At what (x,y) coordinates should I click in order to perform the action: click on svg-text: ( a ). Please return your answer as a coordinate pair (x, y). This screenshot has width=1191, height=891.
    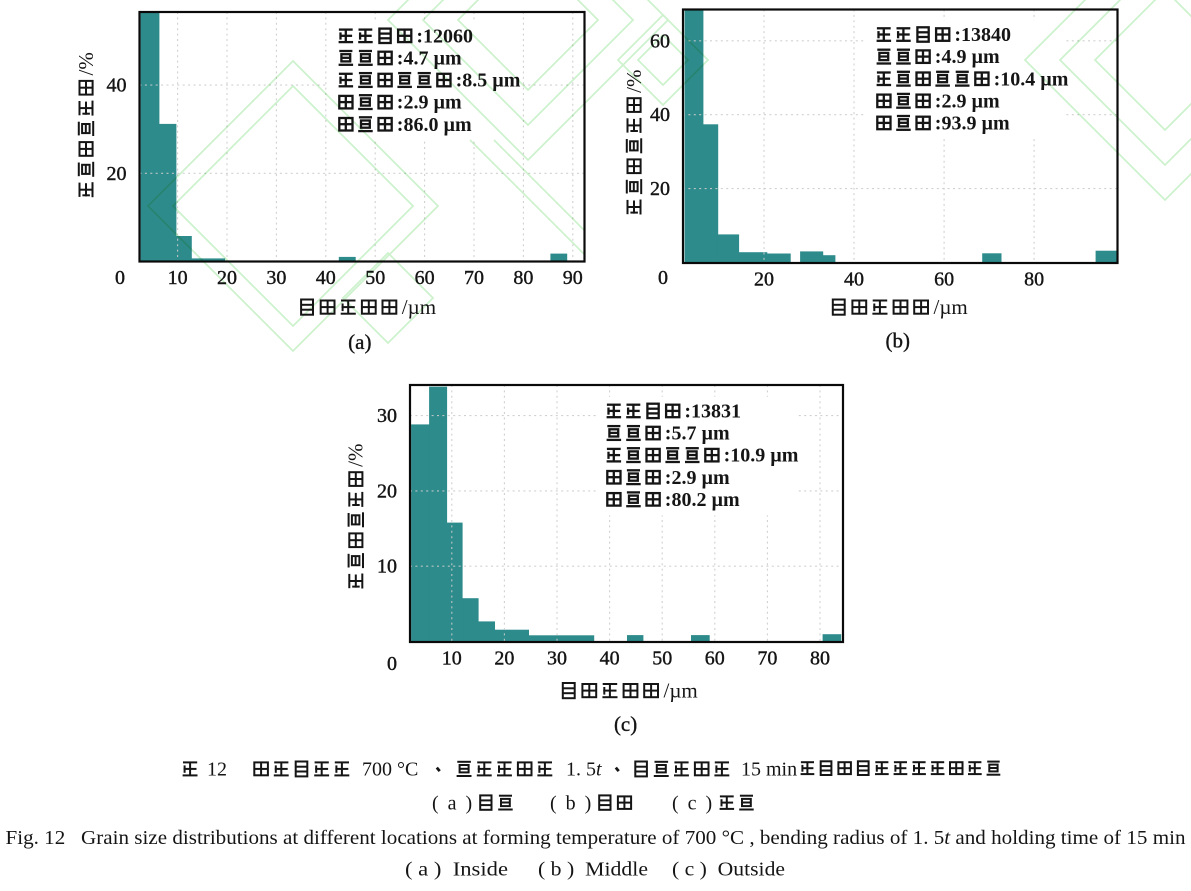
    Looking at the image, I should click on (453, 804).